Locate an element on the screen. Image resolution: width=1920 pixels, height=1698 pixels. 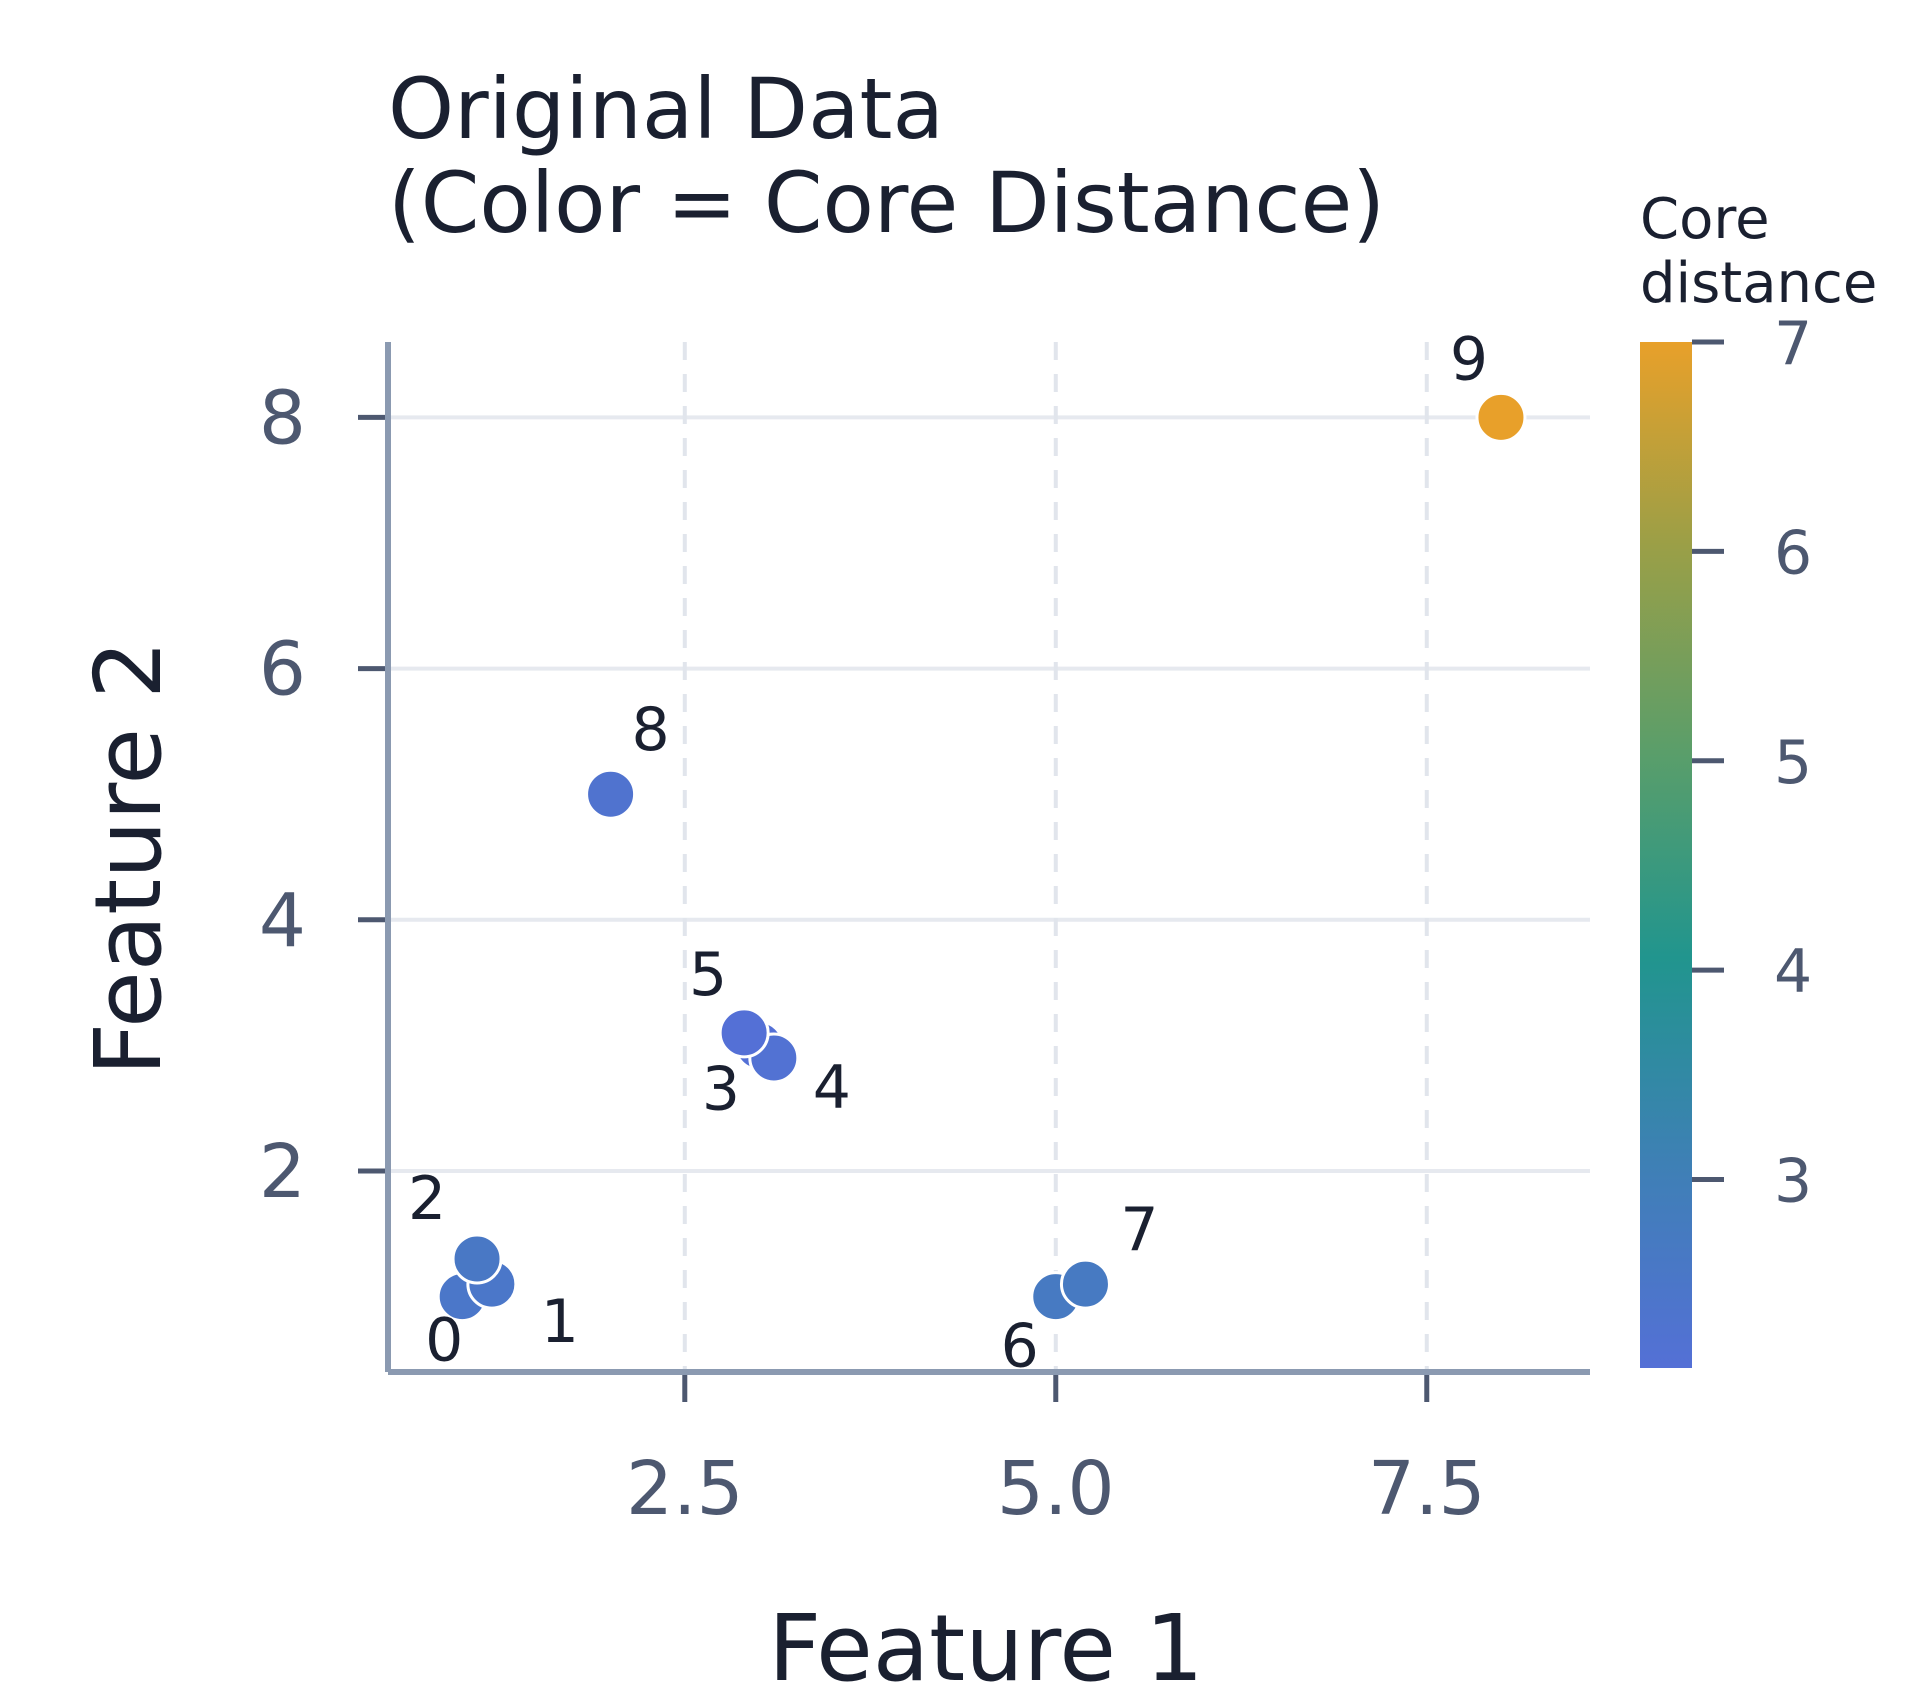
x-tick-label: 7.5 is located at coordinates (1427, 1489).